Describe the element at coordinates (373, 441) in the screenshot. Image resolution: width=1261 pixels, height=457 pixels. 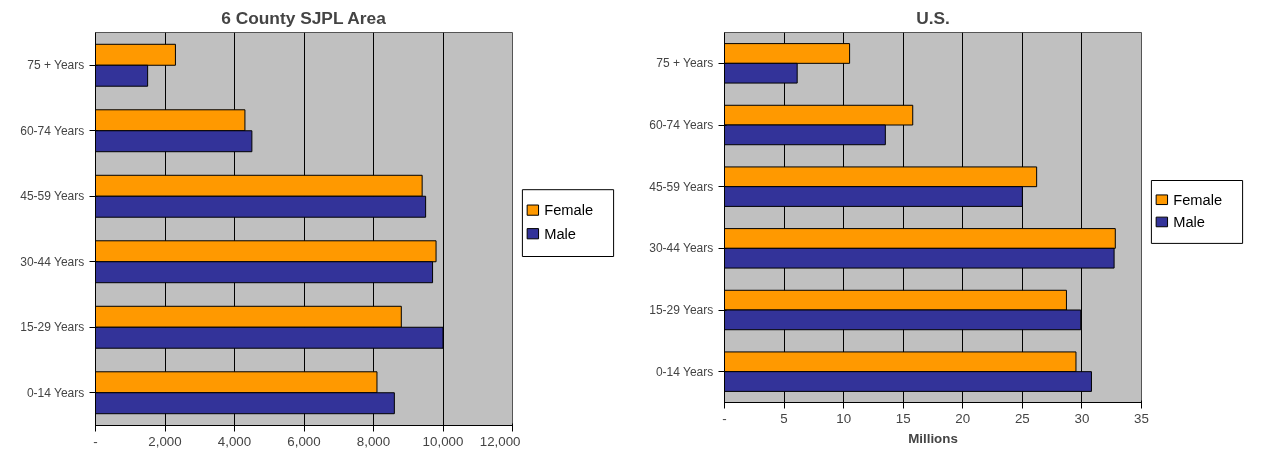
I see `x-tick-label: 8,000` at that location.